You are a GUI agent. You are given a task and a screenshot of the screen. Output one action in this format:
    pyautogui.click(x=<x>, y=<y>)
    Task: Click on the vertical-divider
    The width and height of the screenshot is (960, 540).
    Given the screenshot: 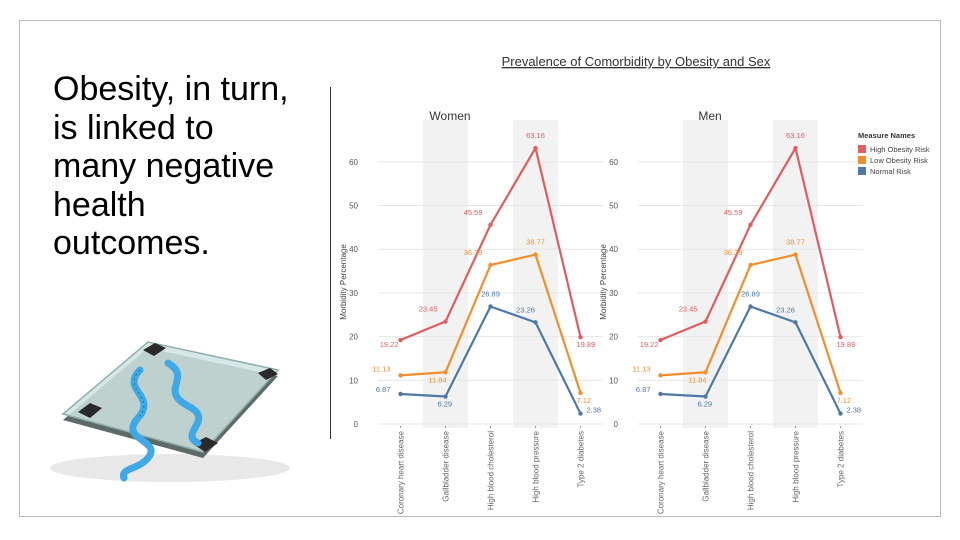 What is the action you would take?
    pyautogui.click(x=330, y=263)
    